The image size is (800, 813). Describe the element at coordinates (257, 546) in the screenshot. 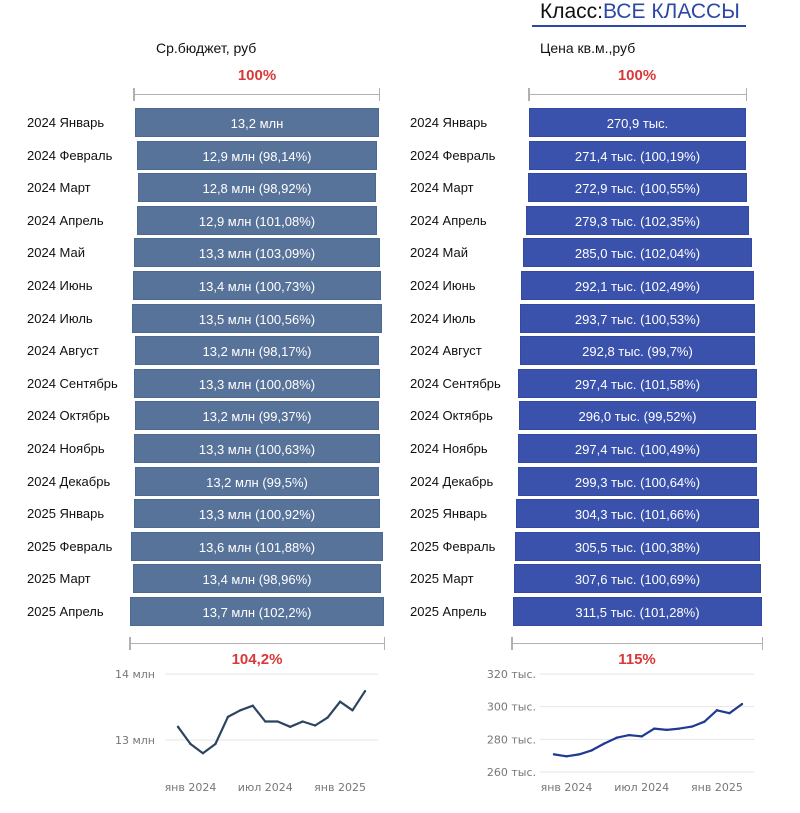

I see `bar: 13,6 млн (101,88%)` at that location.